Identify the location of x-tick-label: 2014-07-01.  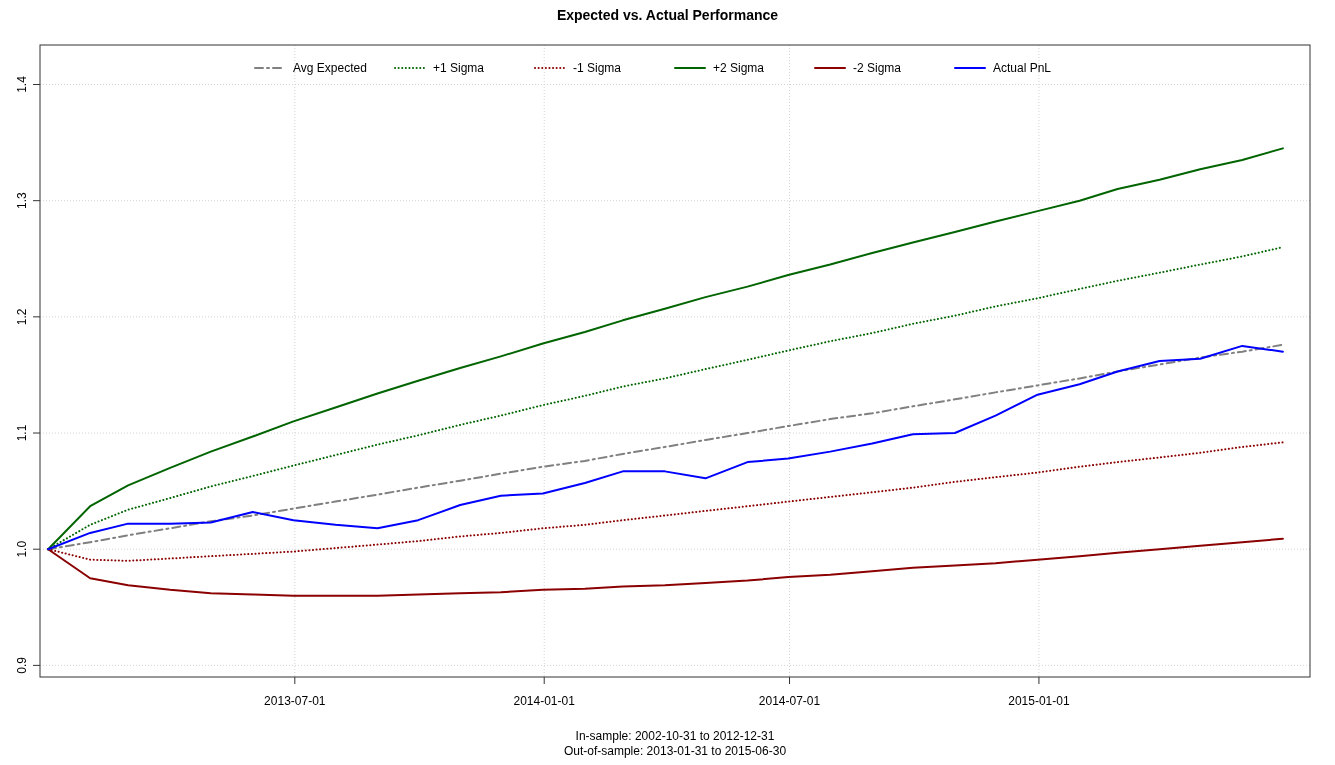
(789, 701).